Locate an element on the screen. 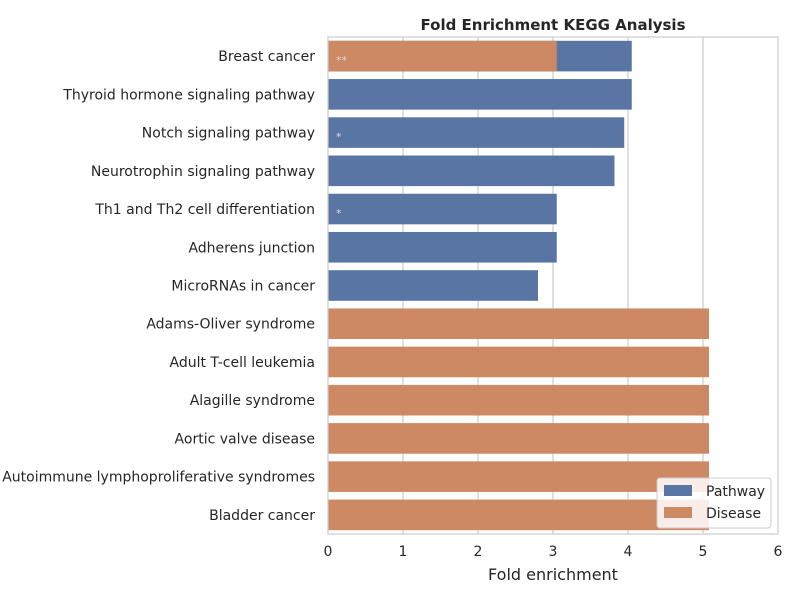  x-tick-label: 2 is located at coordinates (478, 552).